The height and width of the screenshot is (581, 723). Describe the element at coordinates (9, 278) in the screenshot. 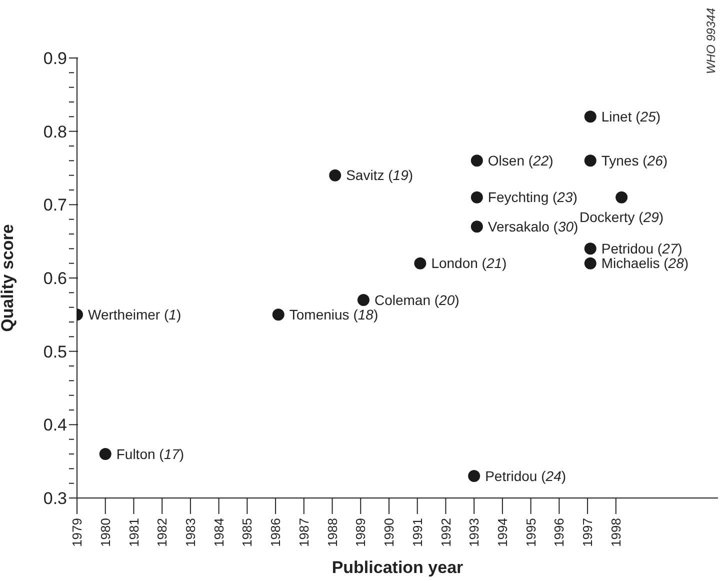

I see `y-axis-title: Quality score` at that location.